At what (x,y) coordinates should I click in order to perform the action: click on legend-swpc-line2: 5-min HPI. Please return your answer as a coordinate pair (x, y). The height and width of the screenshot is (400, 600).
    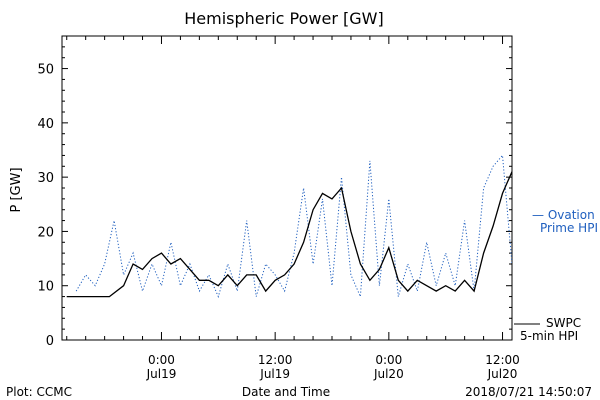
    Looking at the image, I should click on (549, 336).